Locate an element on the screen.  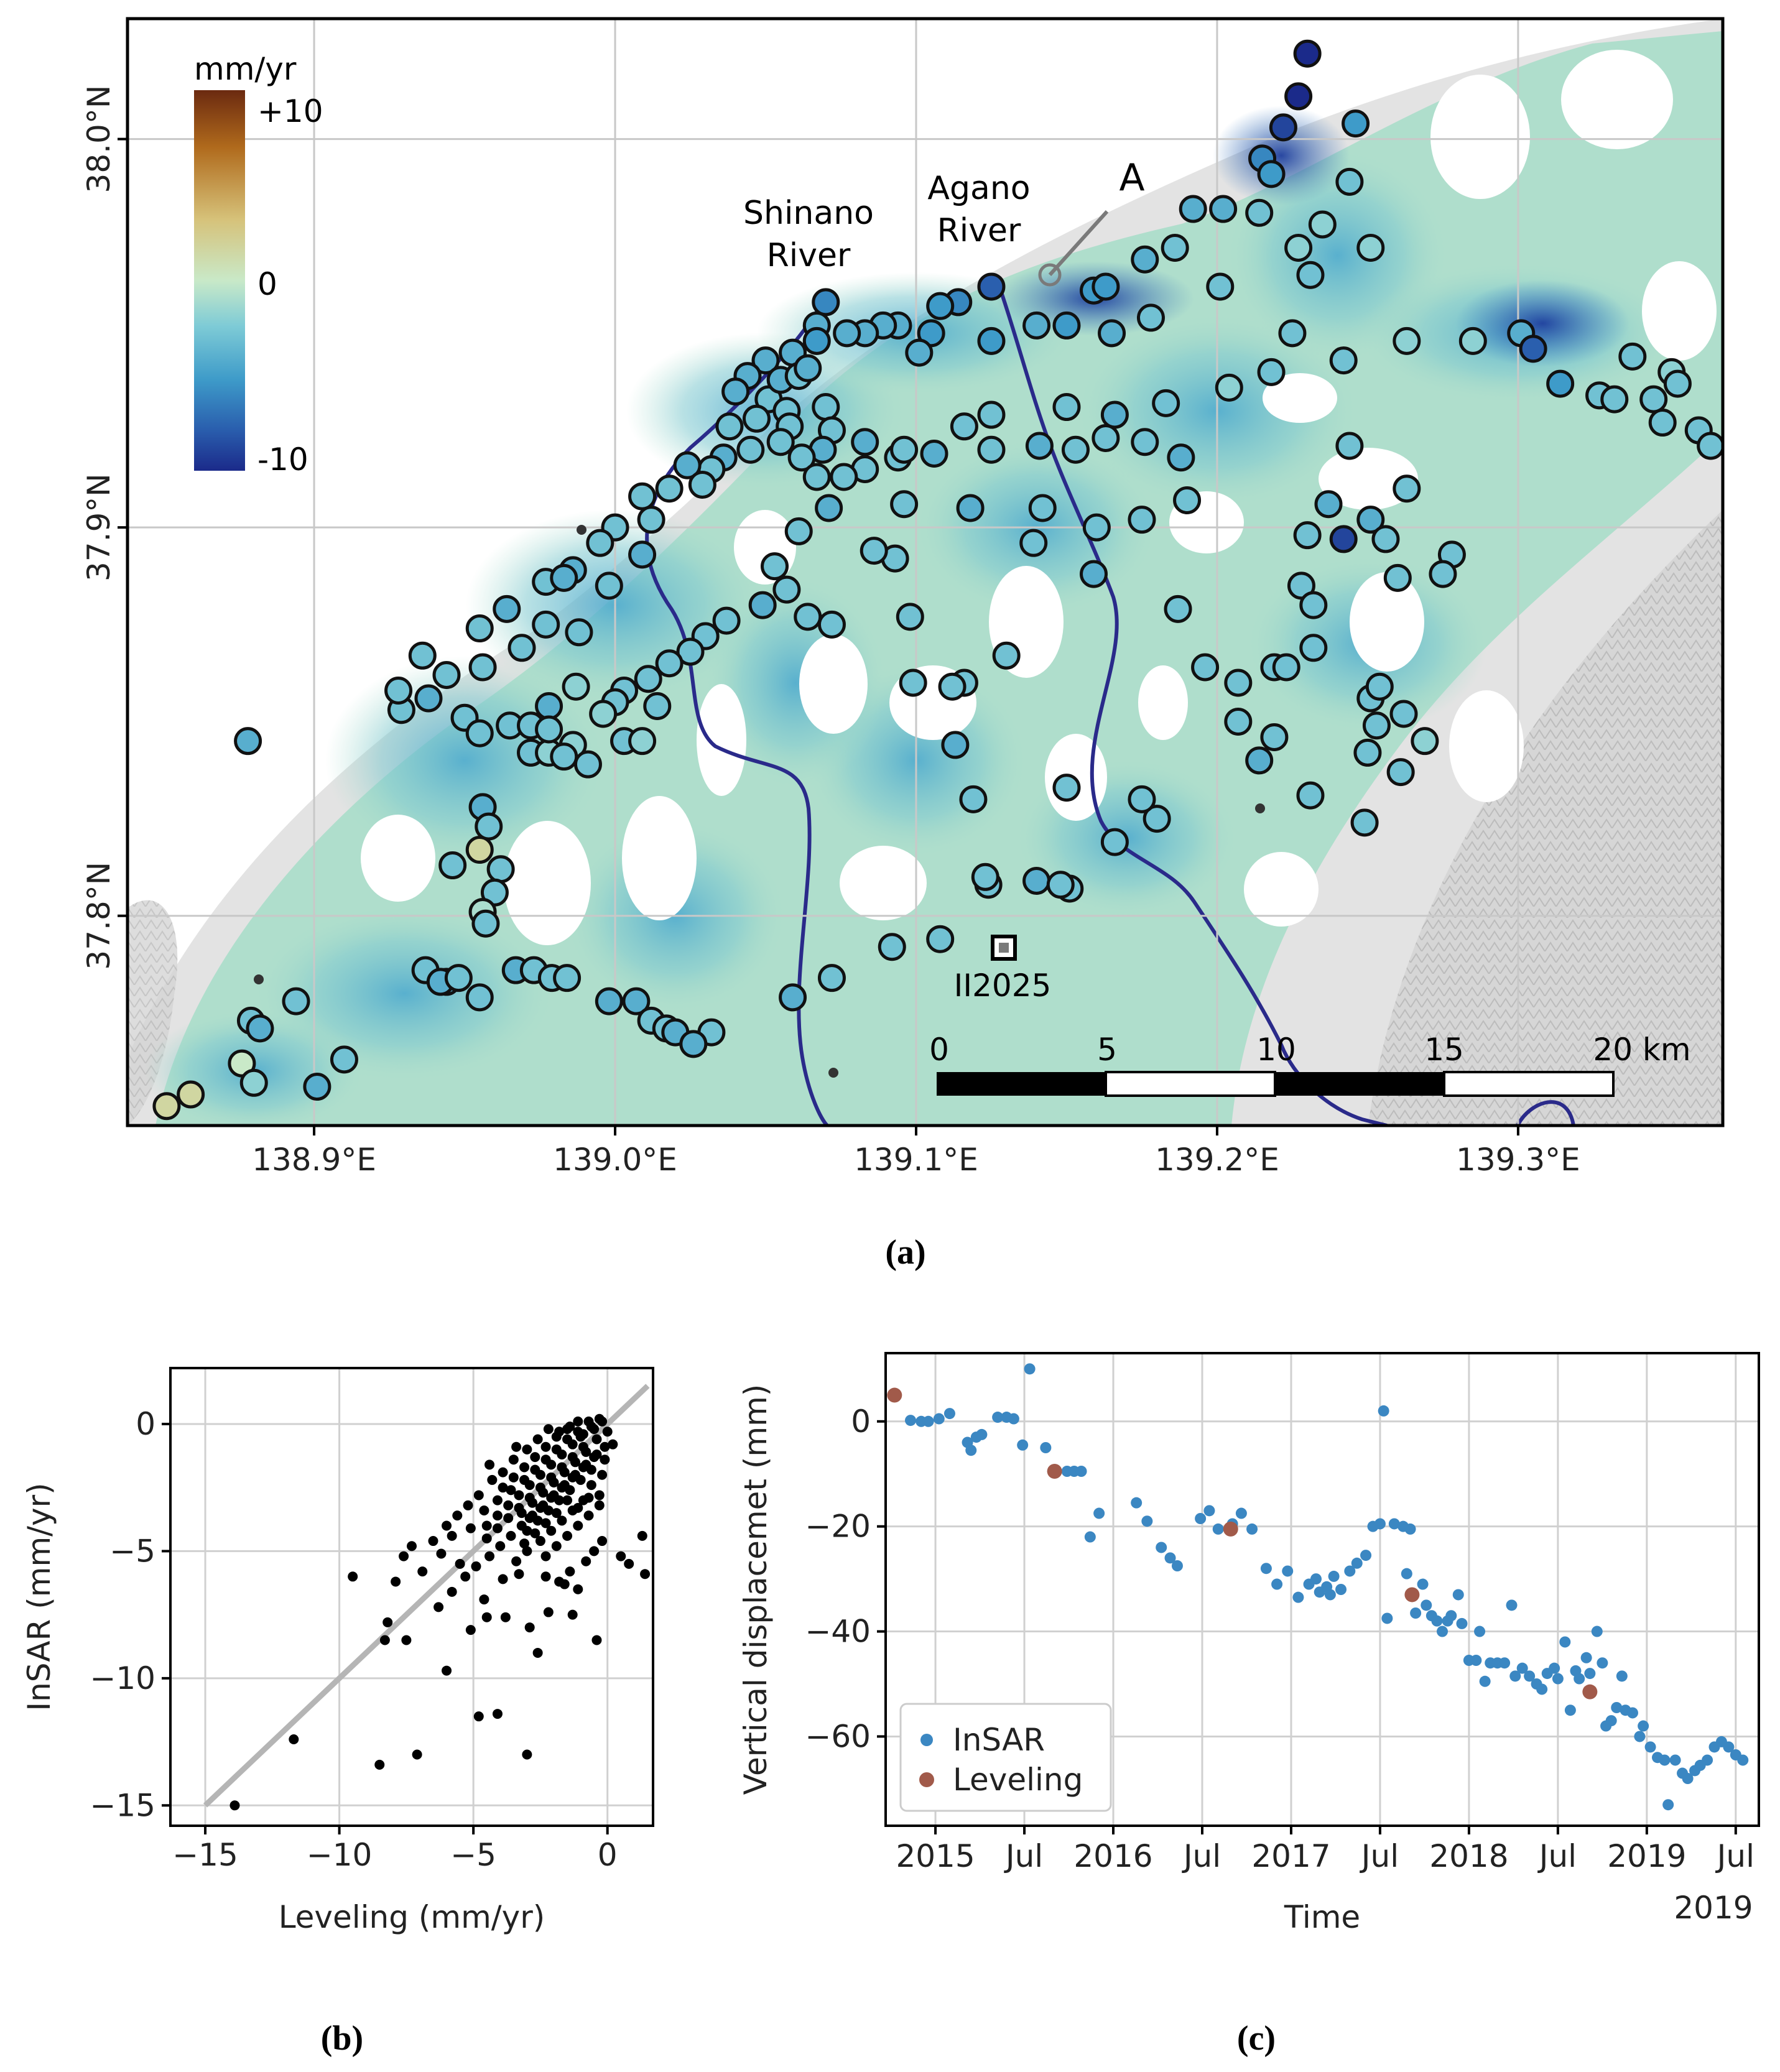
lon-tick-label: 138.9°E is located at coordinates (314, 1160).